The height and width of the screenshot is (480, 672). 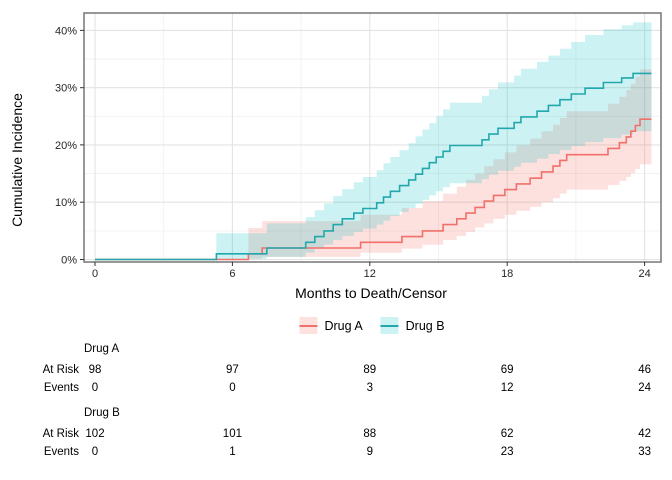 I want to click on risk-table-group-header: Drug B, so click(x=102, y=413).